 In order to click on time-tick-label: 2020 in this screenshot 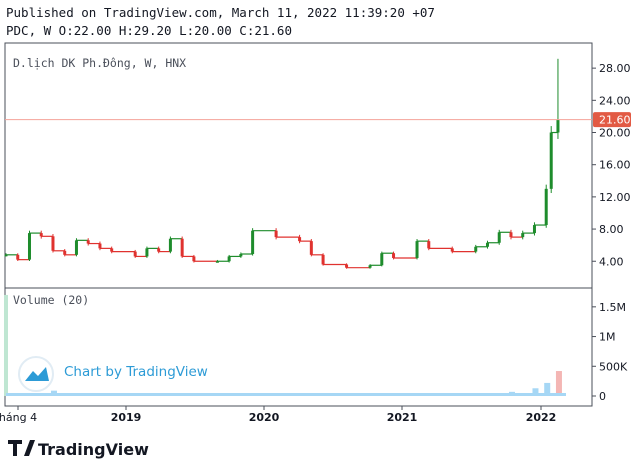, I will do `click(264, 417)`.